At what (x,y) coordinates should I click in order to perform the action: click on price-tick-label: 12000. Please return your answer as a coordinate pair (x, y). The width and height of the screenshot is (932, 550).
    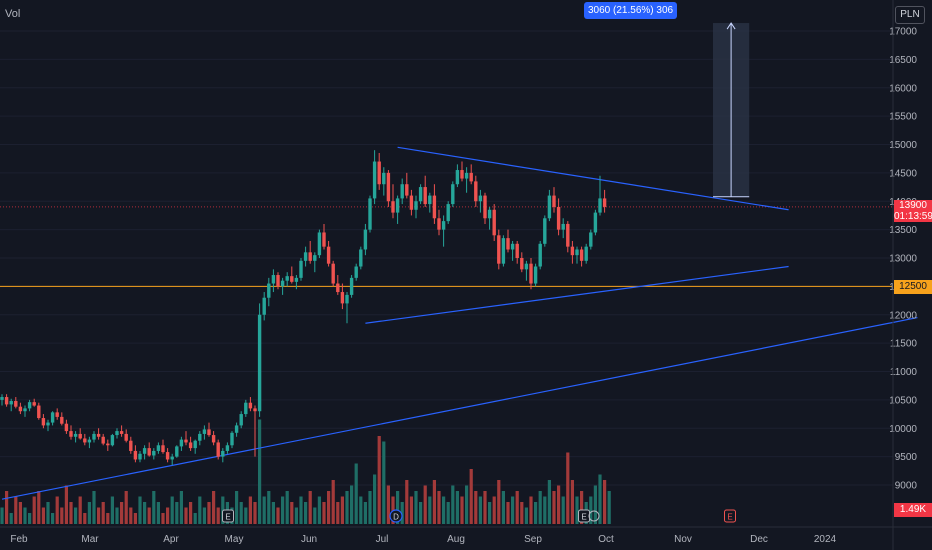
    Looking at the image, I should click on (903, 315).